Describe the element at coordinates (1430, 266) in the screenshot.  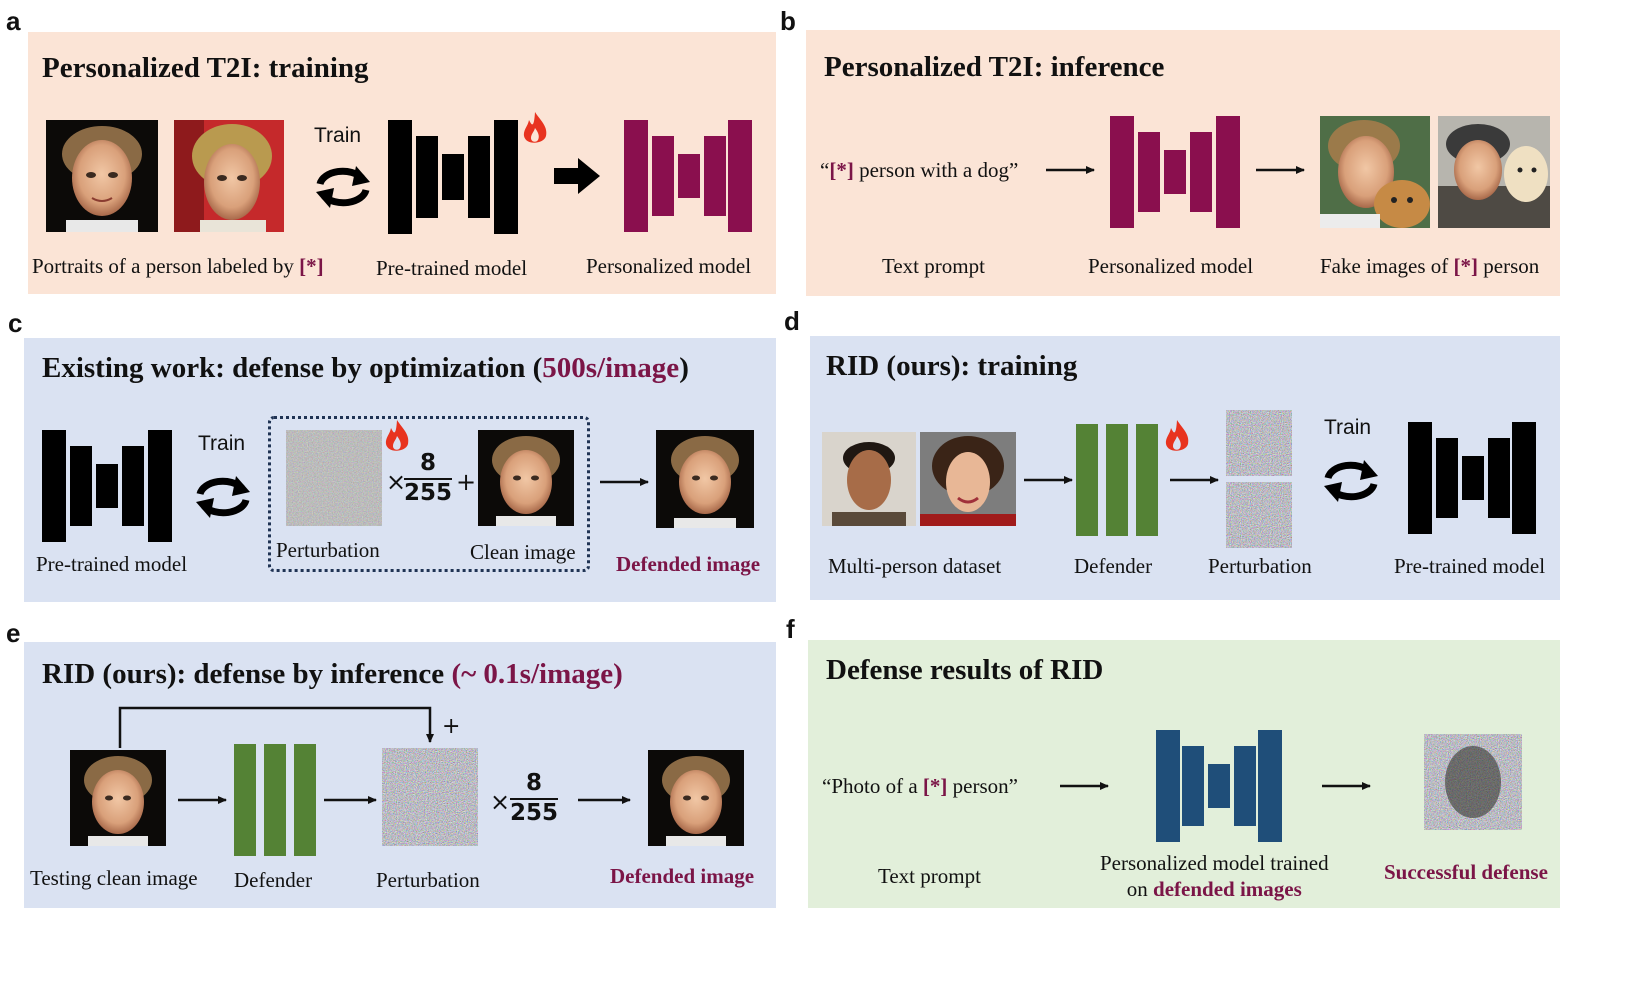
I see `fake-images-caption: Fake images of [*] person` at that location.